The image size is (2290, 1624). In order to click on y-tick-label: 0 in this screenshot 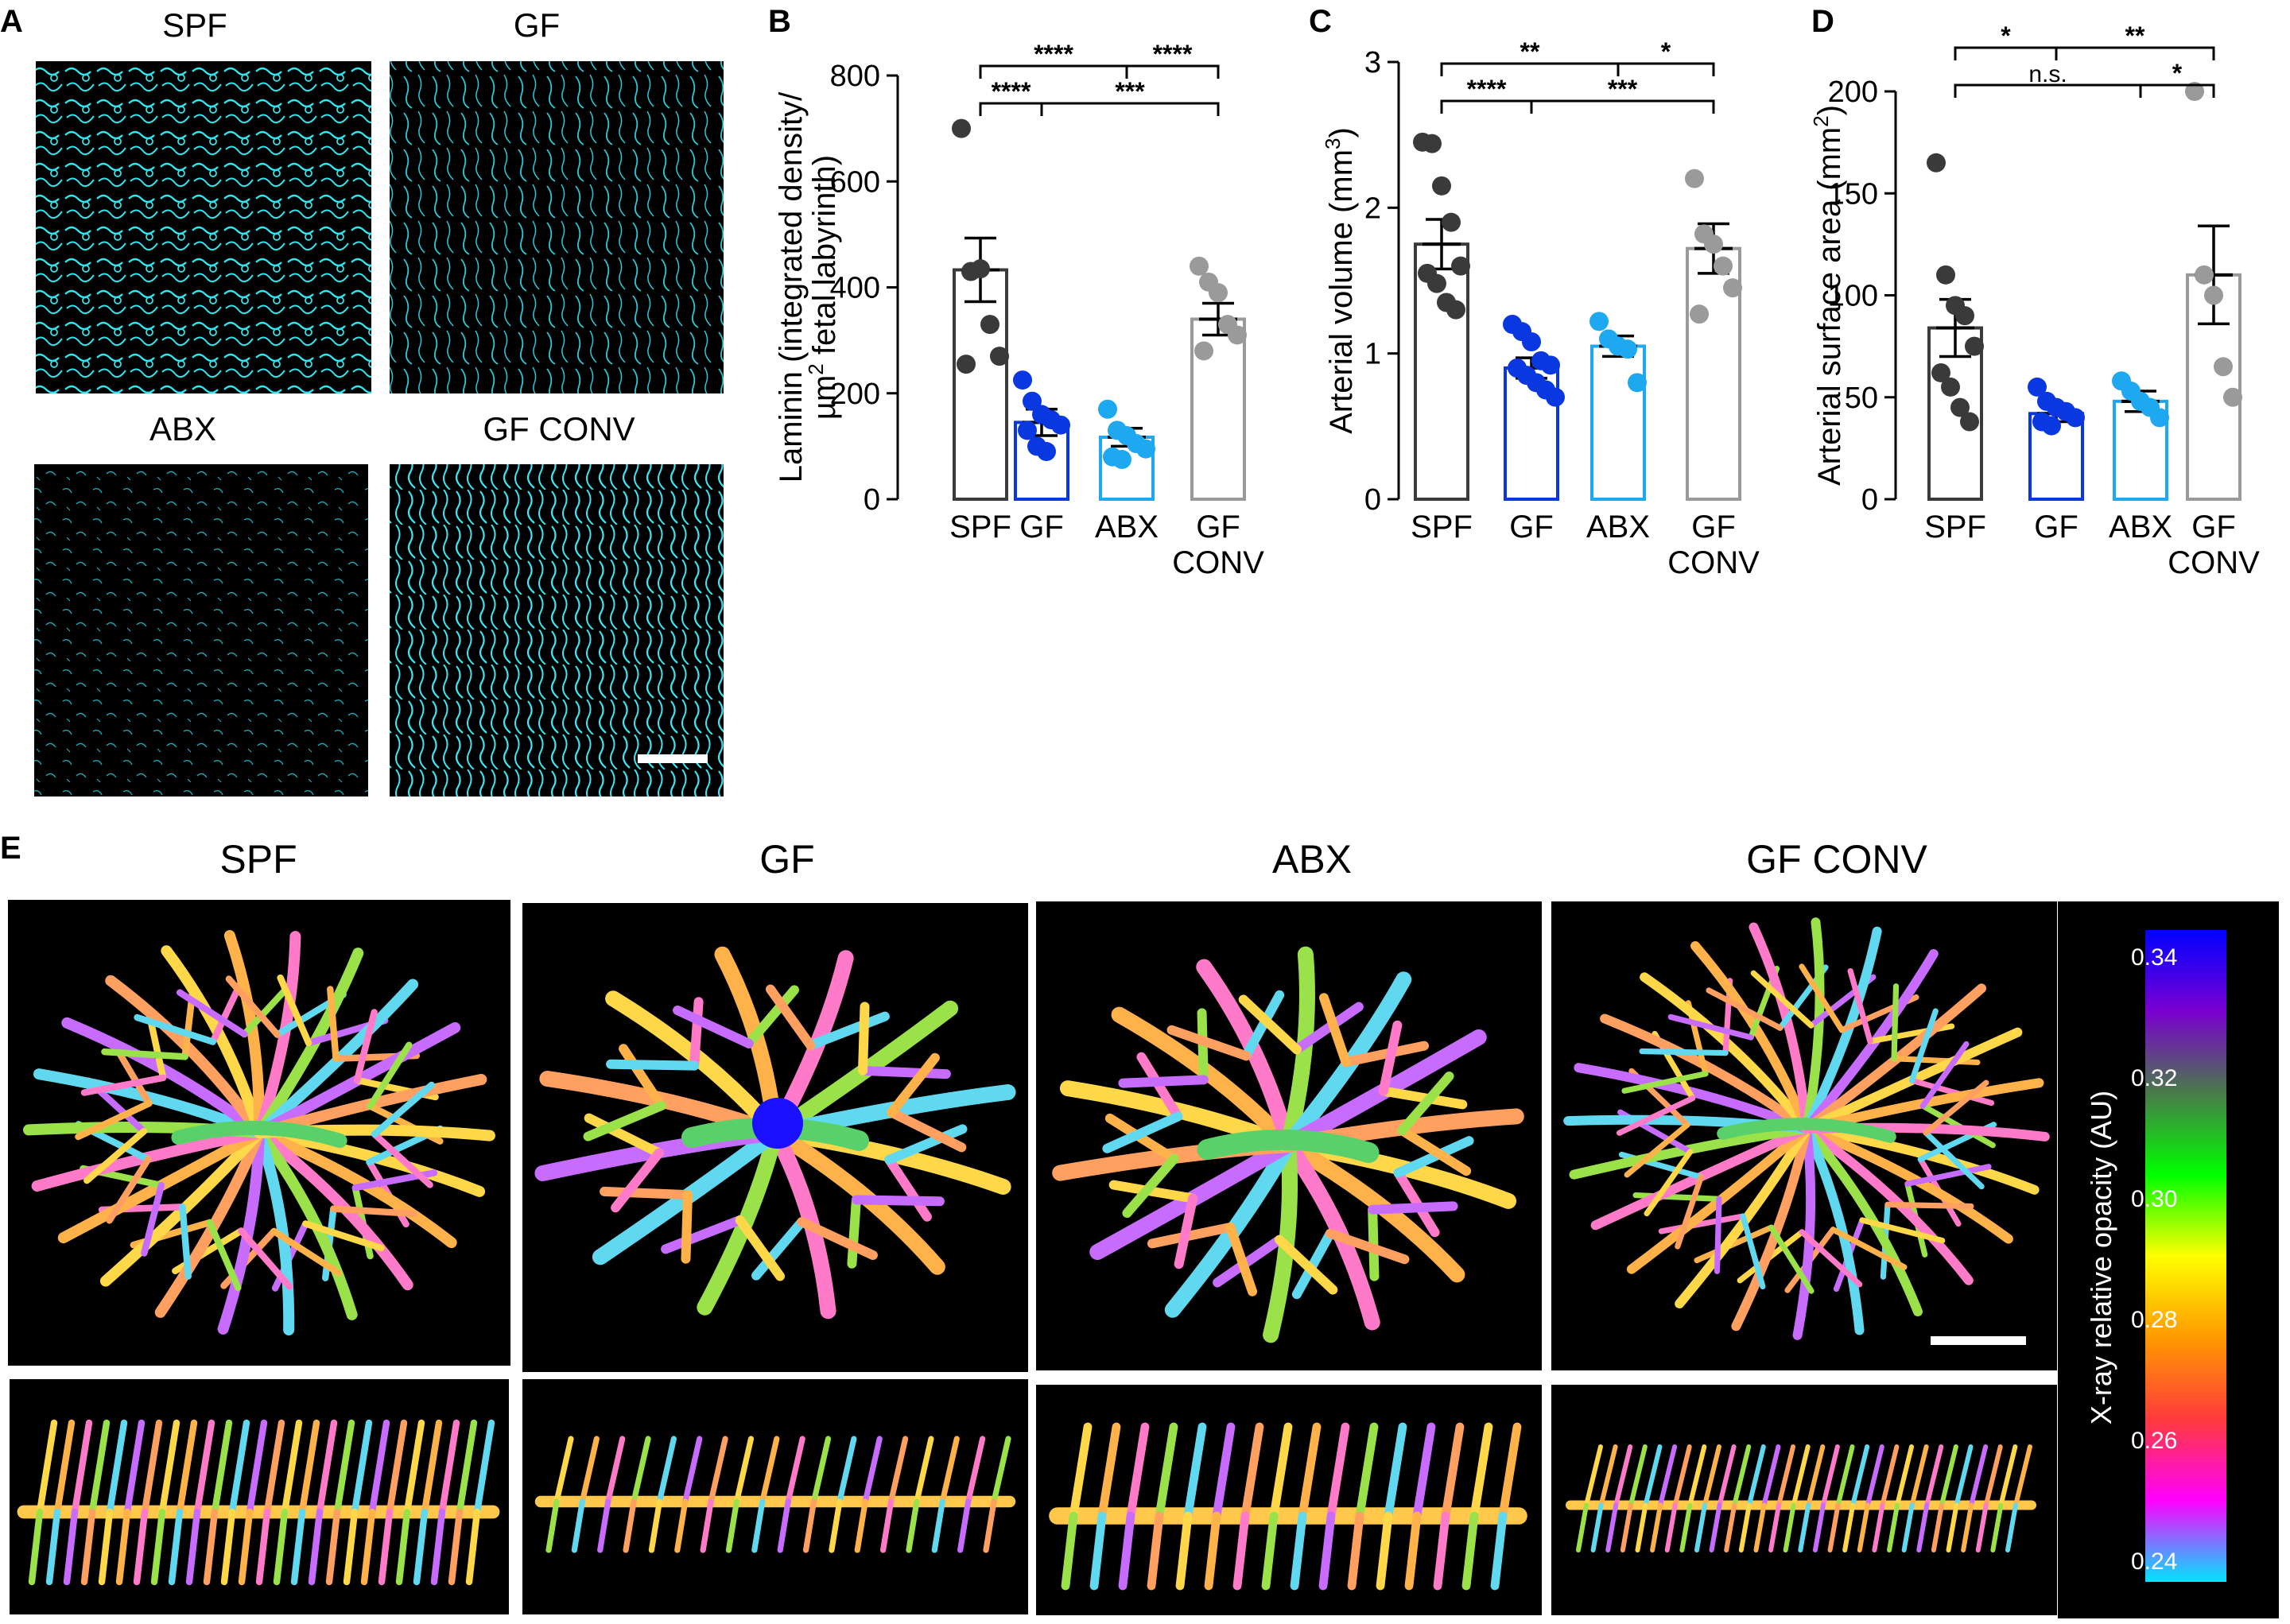, I will do `click(872, 500)`.